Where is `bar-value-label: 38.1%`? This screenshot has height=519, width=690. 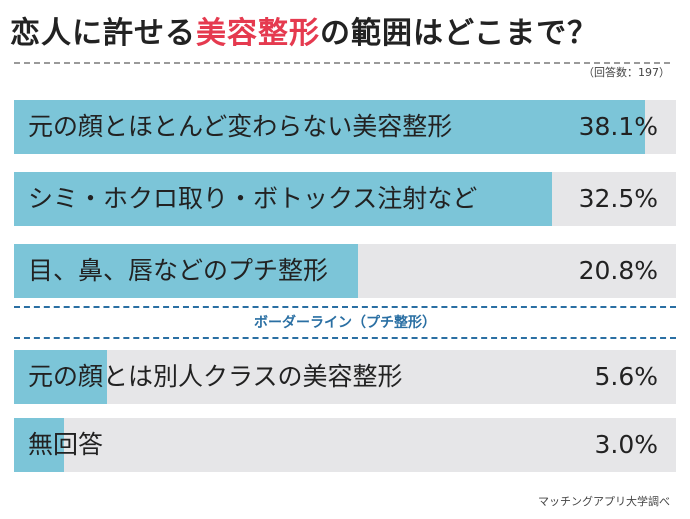
bar-value-label: 38.1% is located at coordinates (618, 126).